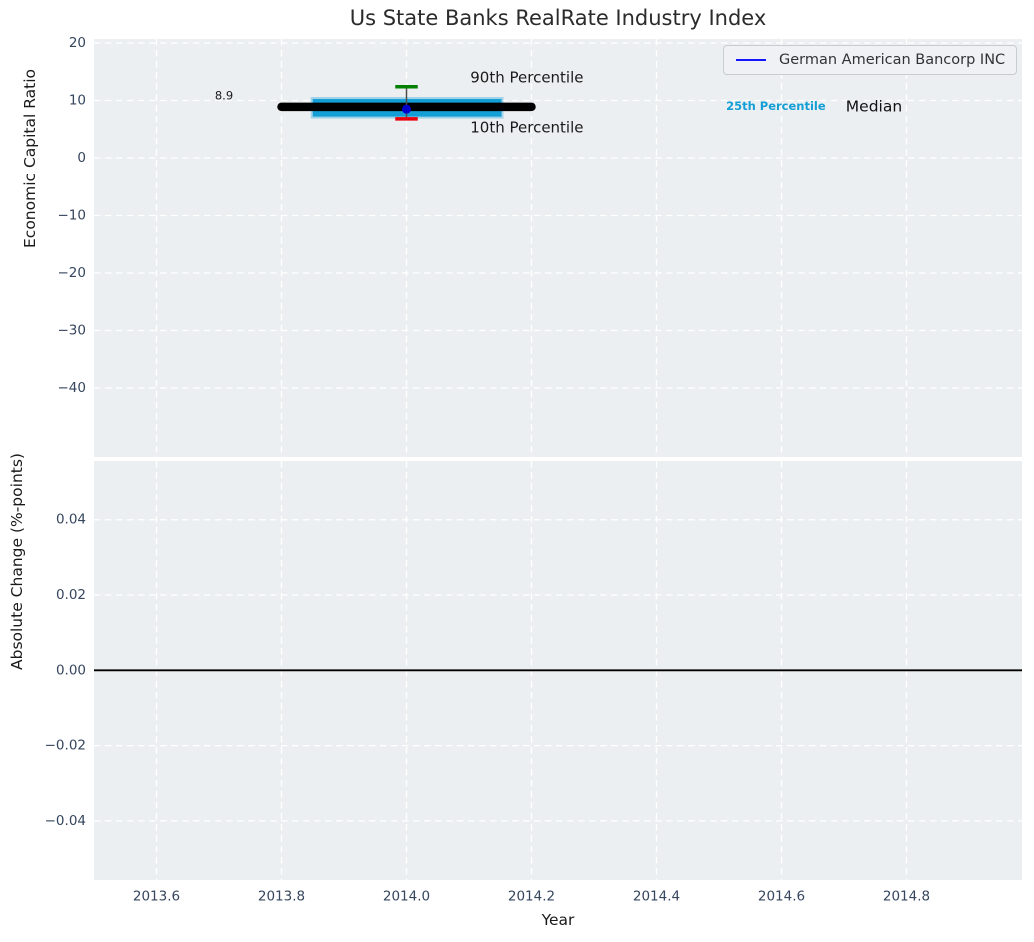 The image size is (1034, 942). Describe the element at coordinates (751, 60) in the screenshot. I see `legend-line-sample` at that location.